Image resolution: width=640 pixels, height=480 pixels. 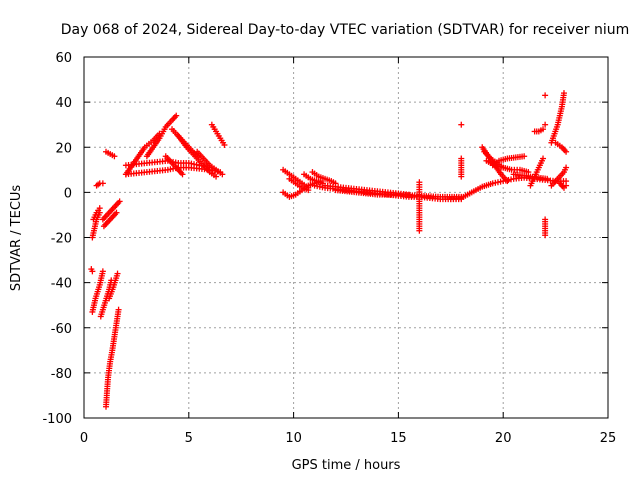 What do you see at coordinates (503, 438) in the screenshot?
I see `x-tick-label: 20` at bounding box center [503, 438].